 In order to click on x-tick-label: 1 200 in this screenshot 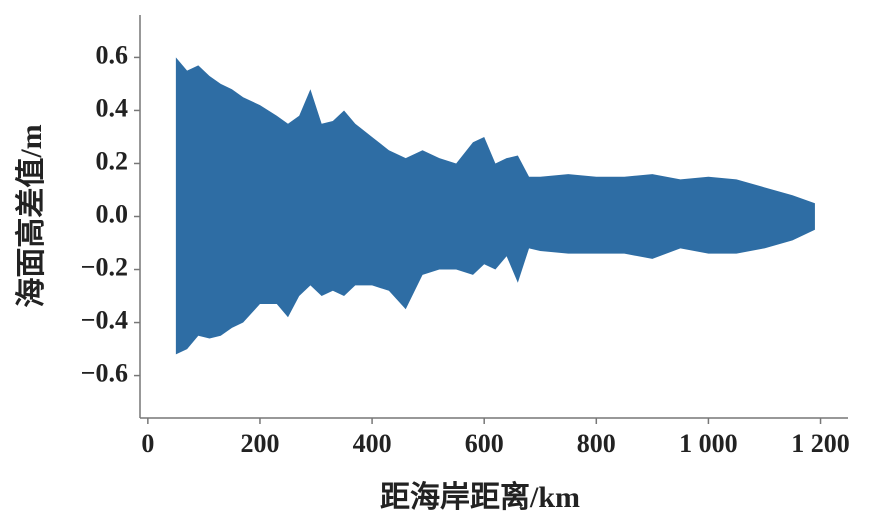, I will do `click(820, 443)`.